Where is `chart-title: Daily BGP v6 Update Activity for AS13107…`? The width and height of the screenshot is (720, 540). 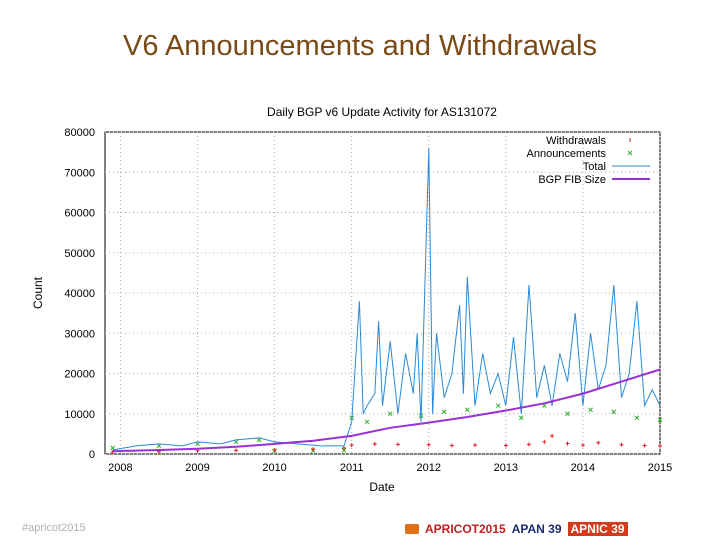 chart-title: Daily BGP v6 Update Activity for AS13107… is located at coordinates (382, 112).